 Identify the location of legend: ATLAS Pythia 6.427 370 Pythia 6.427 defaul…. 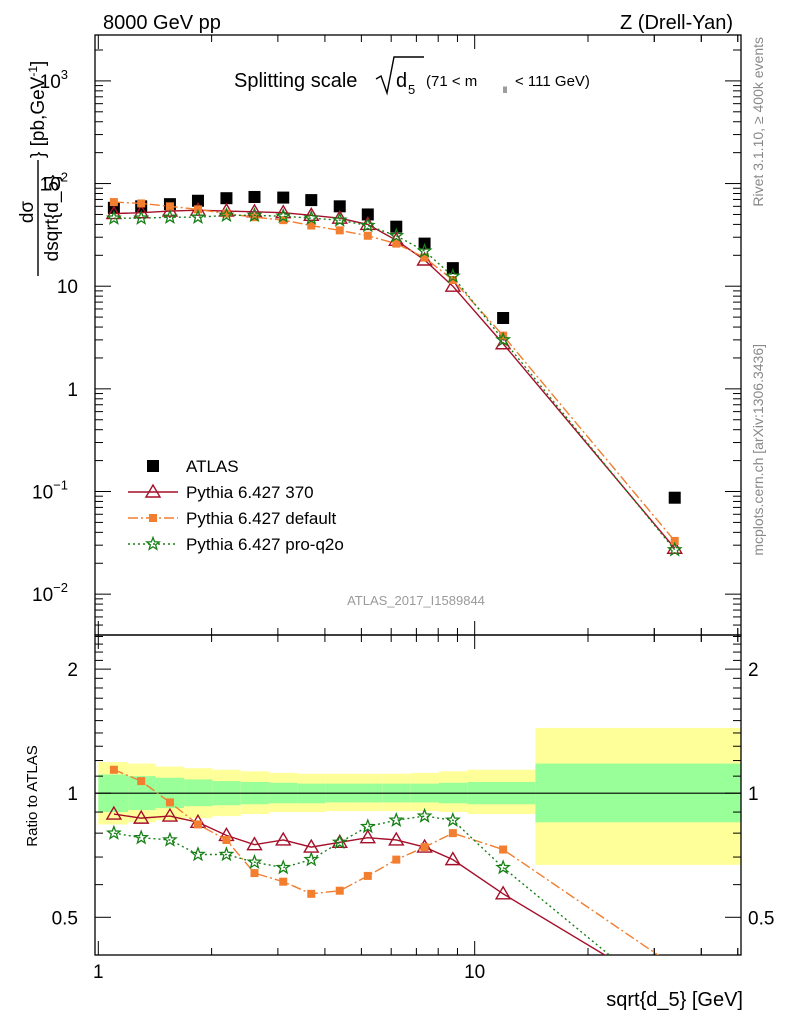
(236, 505).